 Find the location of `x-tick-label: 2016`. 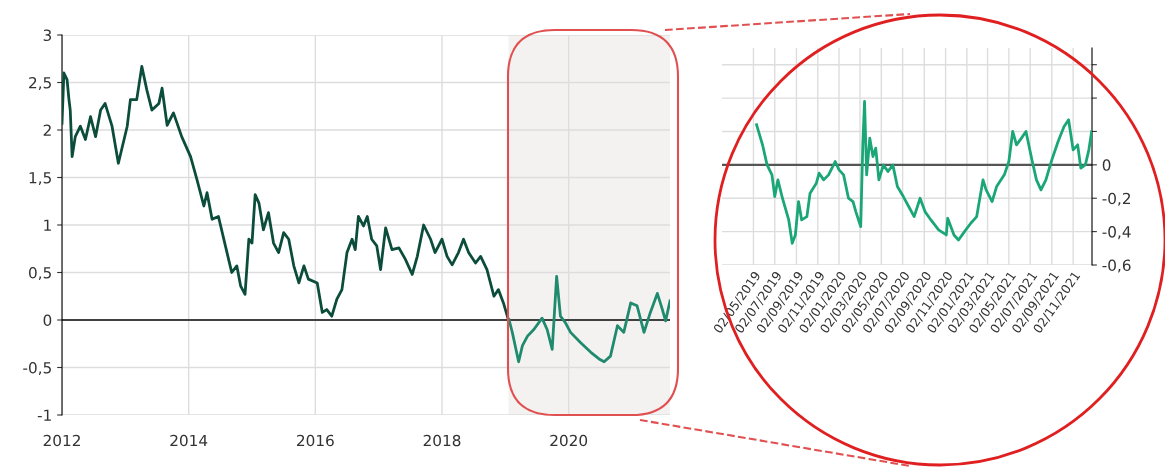

x-tick-label: 2016 is located at coordinates (315, 440).